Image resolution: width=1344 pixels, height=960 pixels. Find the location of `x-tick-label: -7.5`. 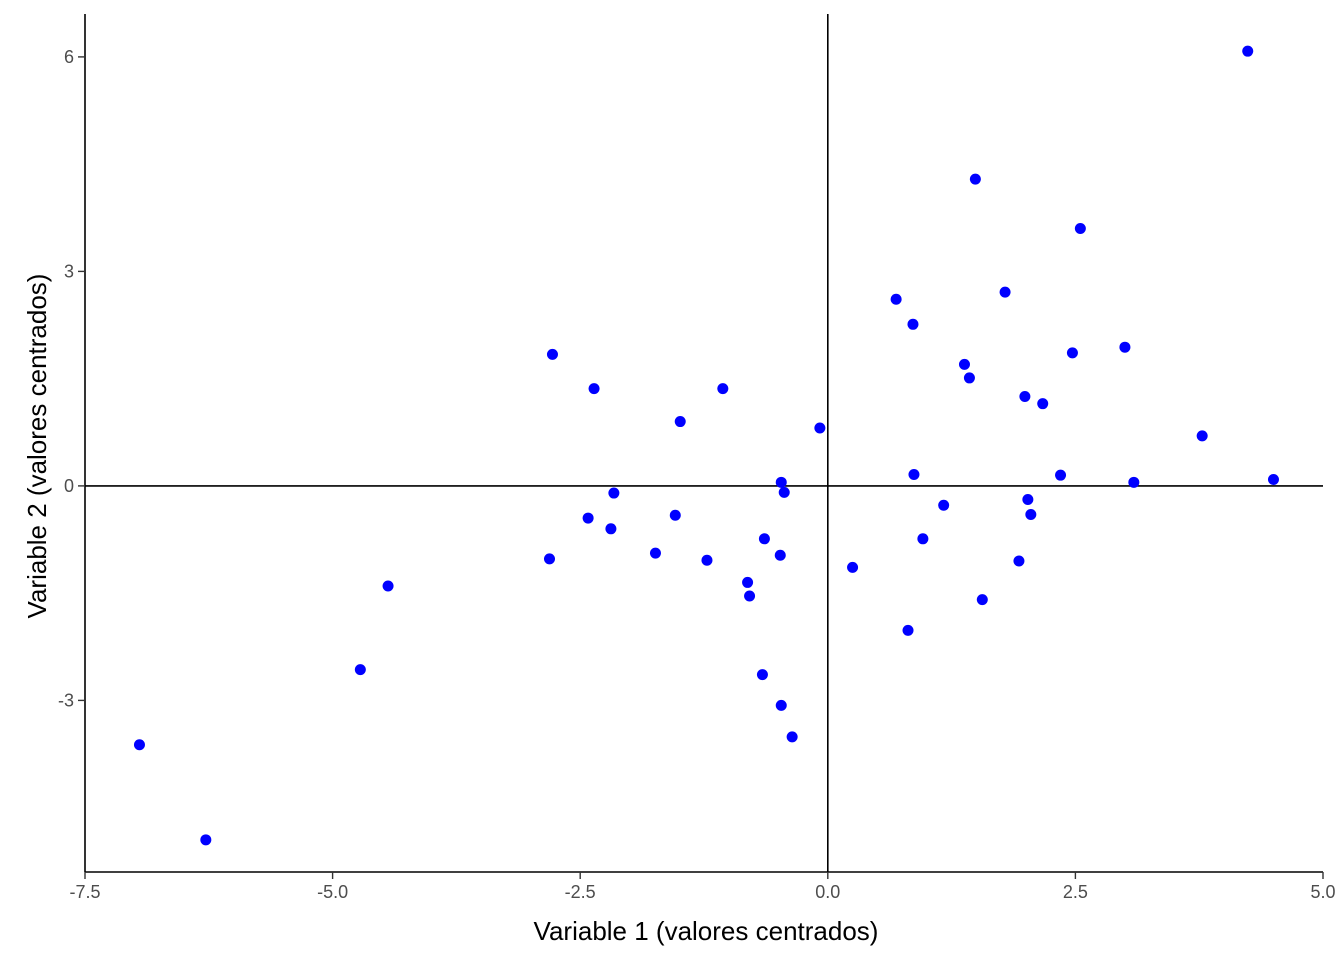

x-tick-label: -7.5 is located at coordinates (84, 892).